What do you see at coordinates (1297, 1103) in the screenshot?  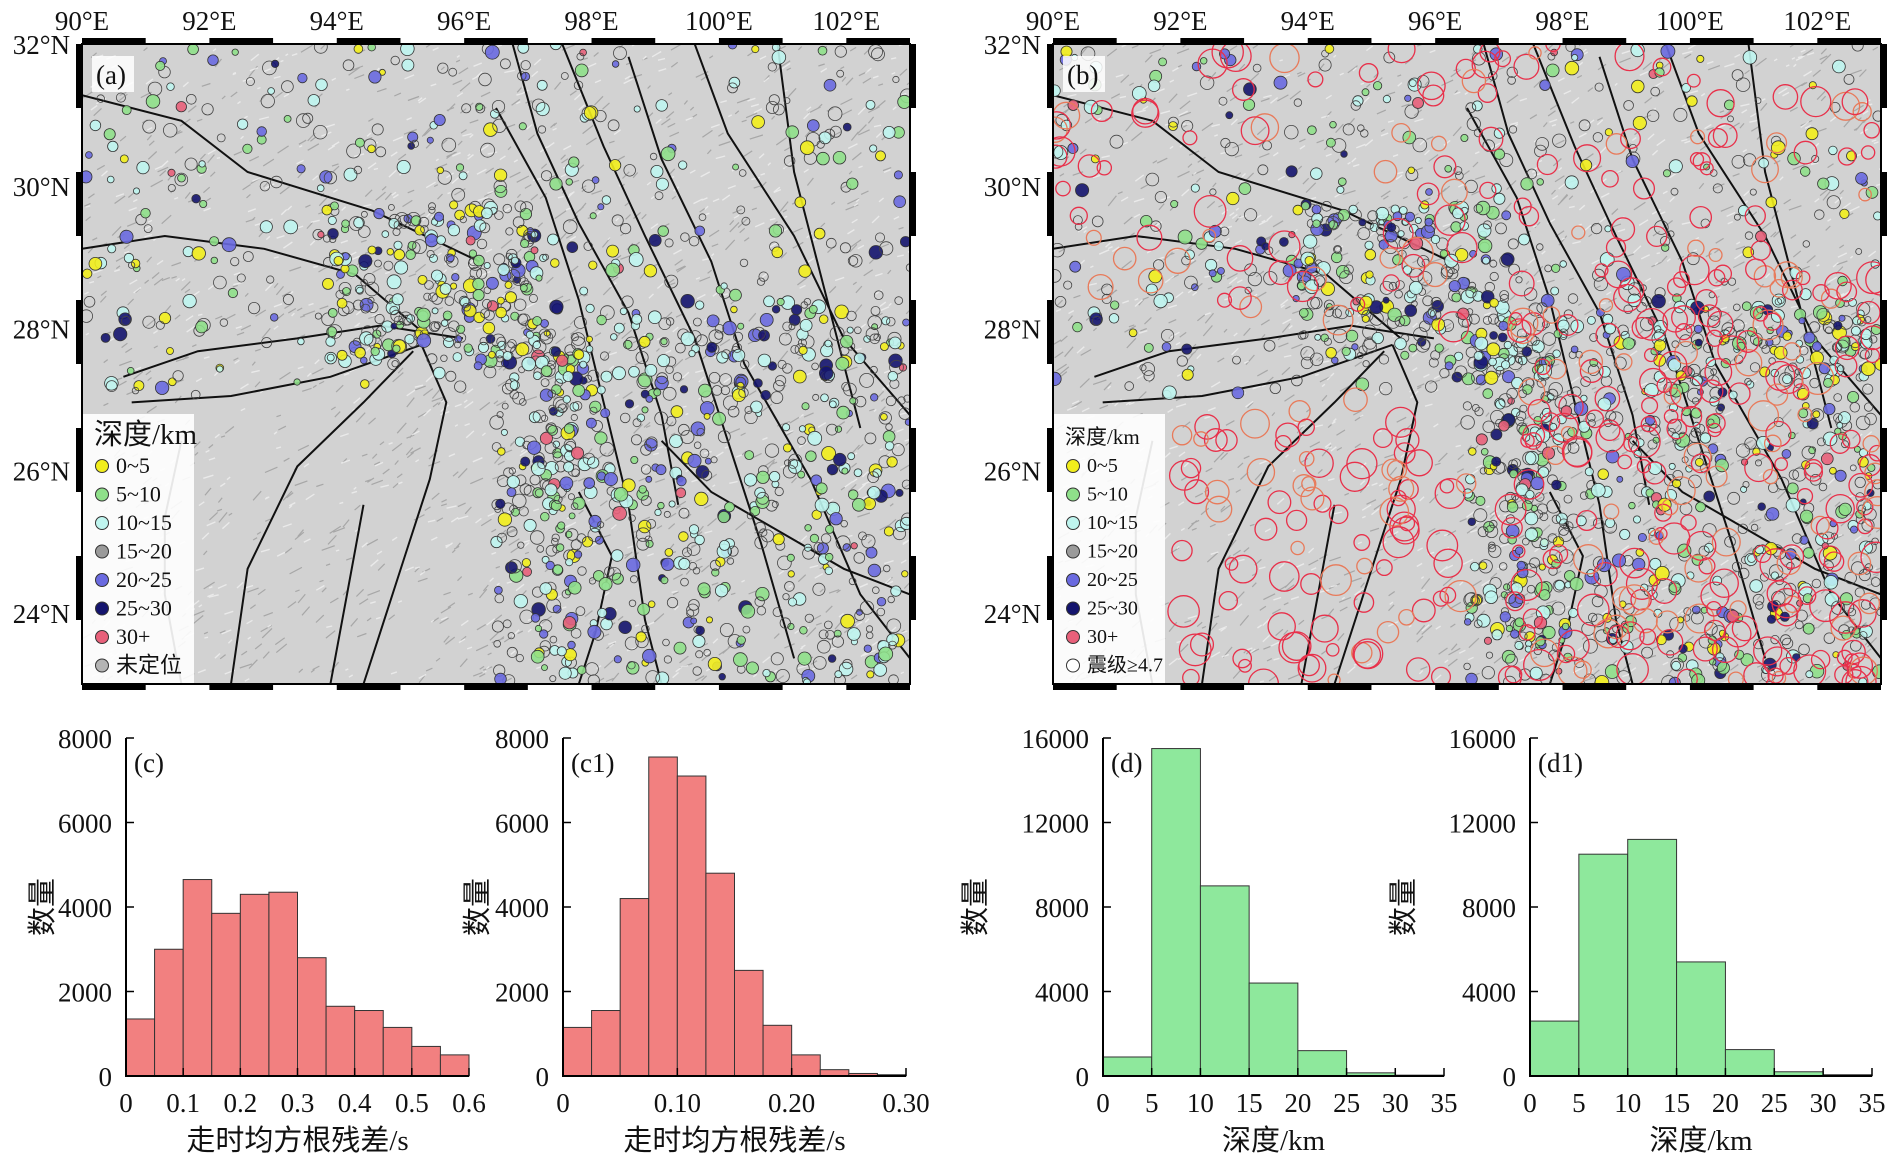 I see `x-tick-label: 20` at bounding box center [1297, 1103].